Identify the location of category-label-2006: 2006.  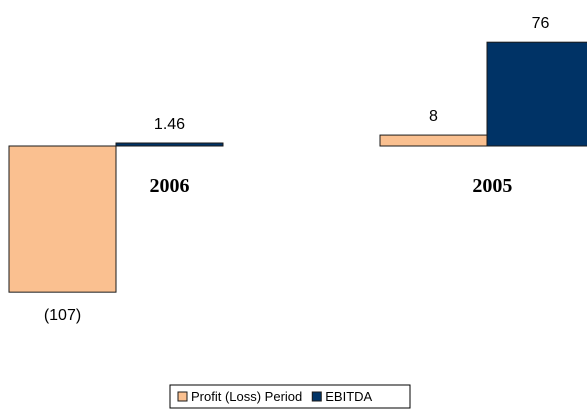
(170, 186).